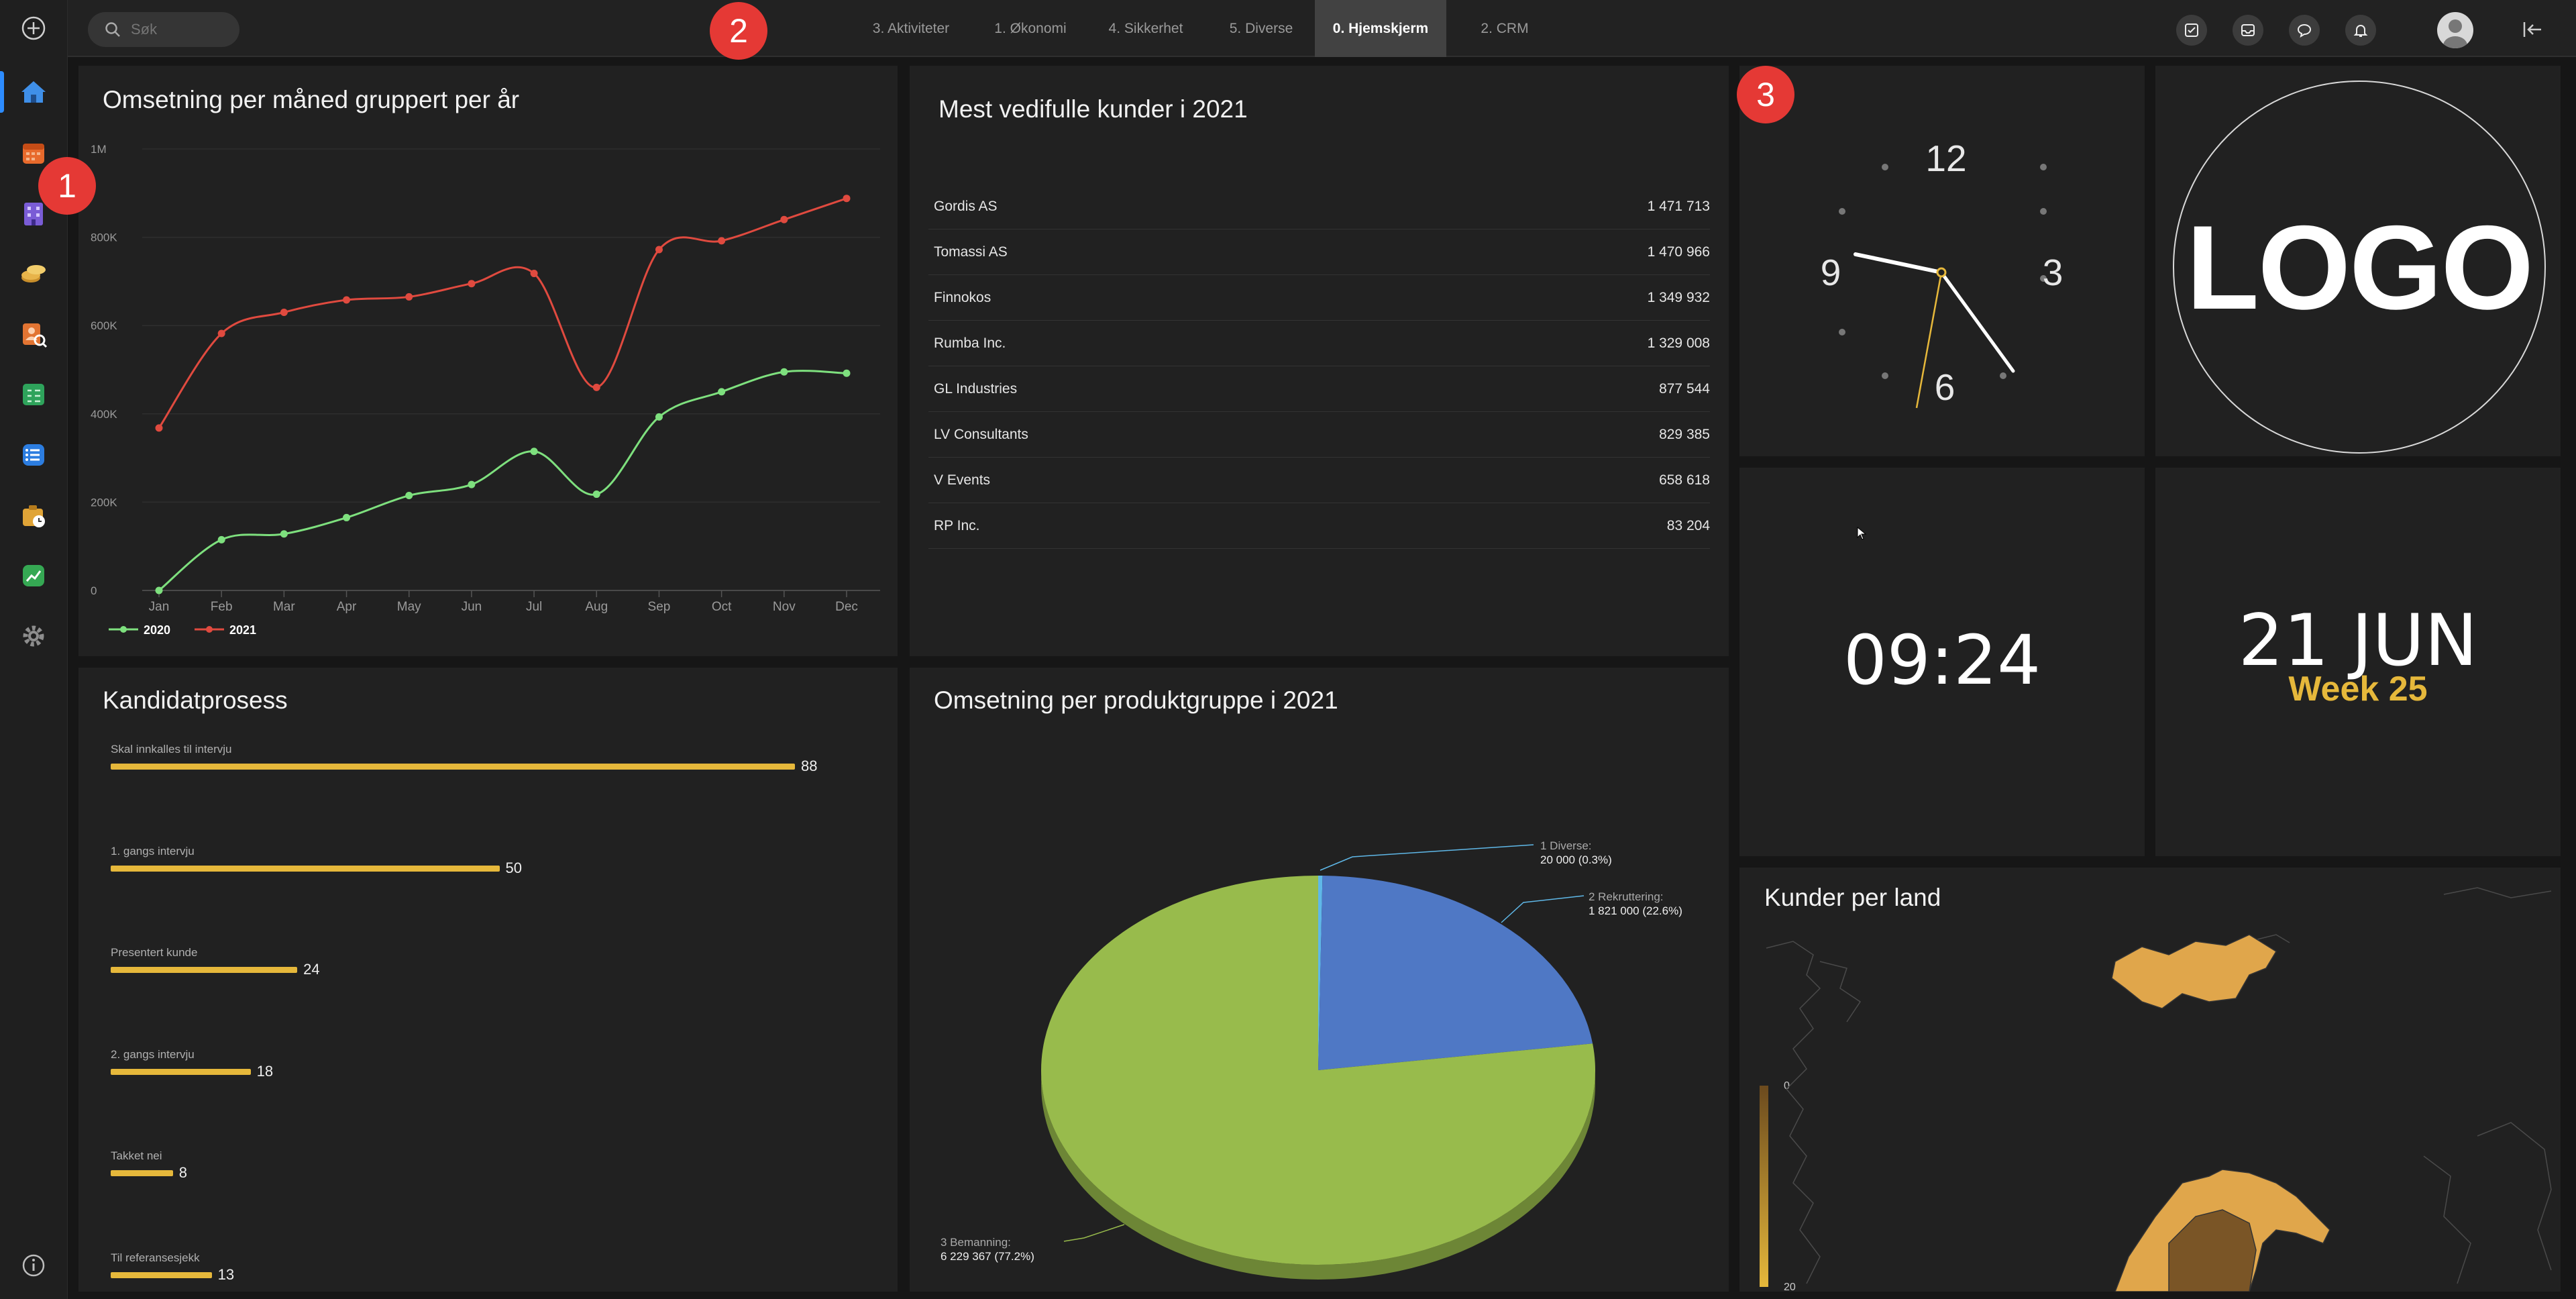  What do you see at coordinates (472, 607) in the screenshot?
I see `x-tick-label: Jun` at bounding box center [472, 607].